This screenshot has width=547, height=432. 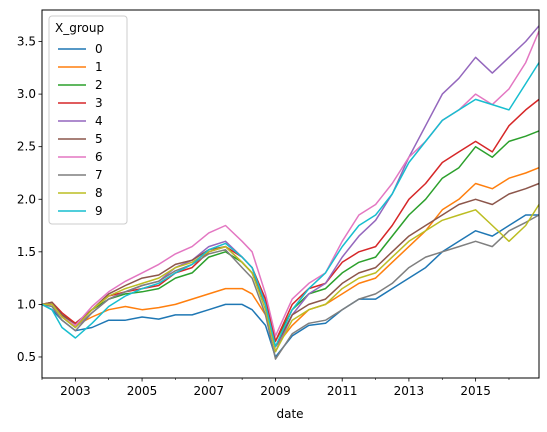 What do you see at coordinates (99, 49) in the screenshot?
I see `legend-label-0: 0` at bounding box center [99, 49].